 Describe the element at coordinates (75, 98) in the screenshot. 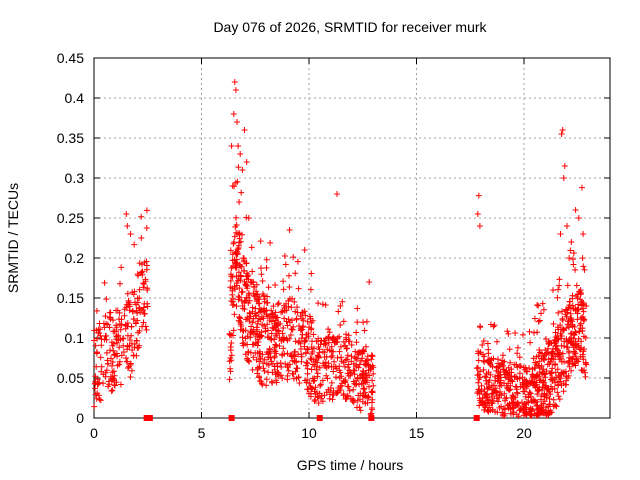

I see `y-tick-label: 0.4` at that location.